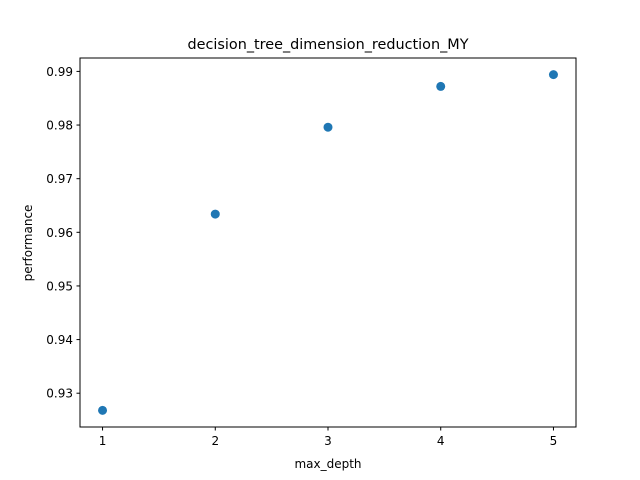  I want to click on y-axis-ticks: 0.93 0.94 0.95 0.96 0.97 0.98 0.99, so click(63, 233).